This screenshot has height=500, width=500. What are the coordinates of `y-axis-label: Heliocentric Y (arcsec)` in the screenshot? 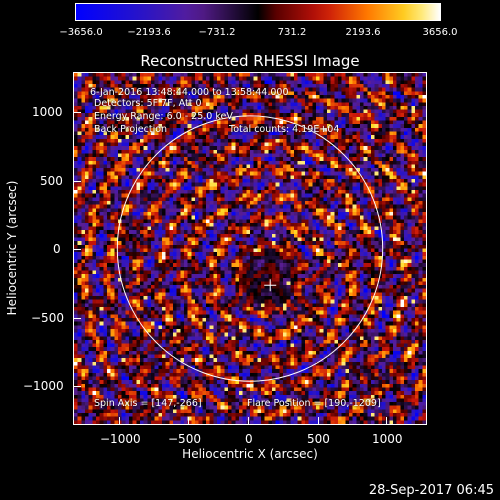 It's located at (12, 248).